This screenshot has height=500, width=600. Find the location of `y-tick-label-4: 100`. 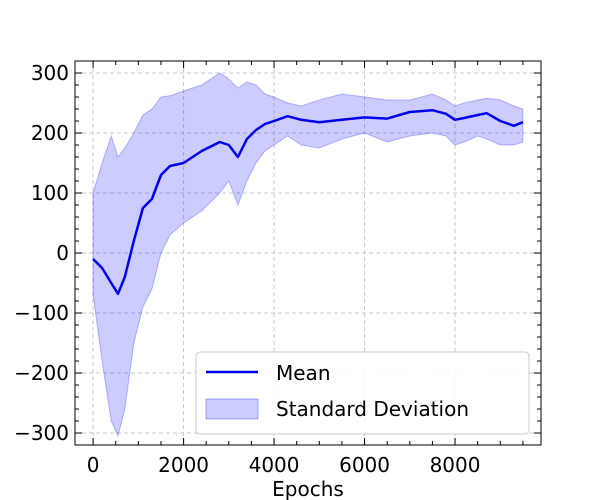

y-tick-label-4: 100 is located at coordinates (50, 193).